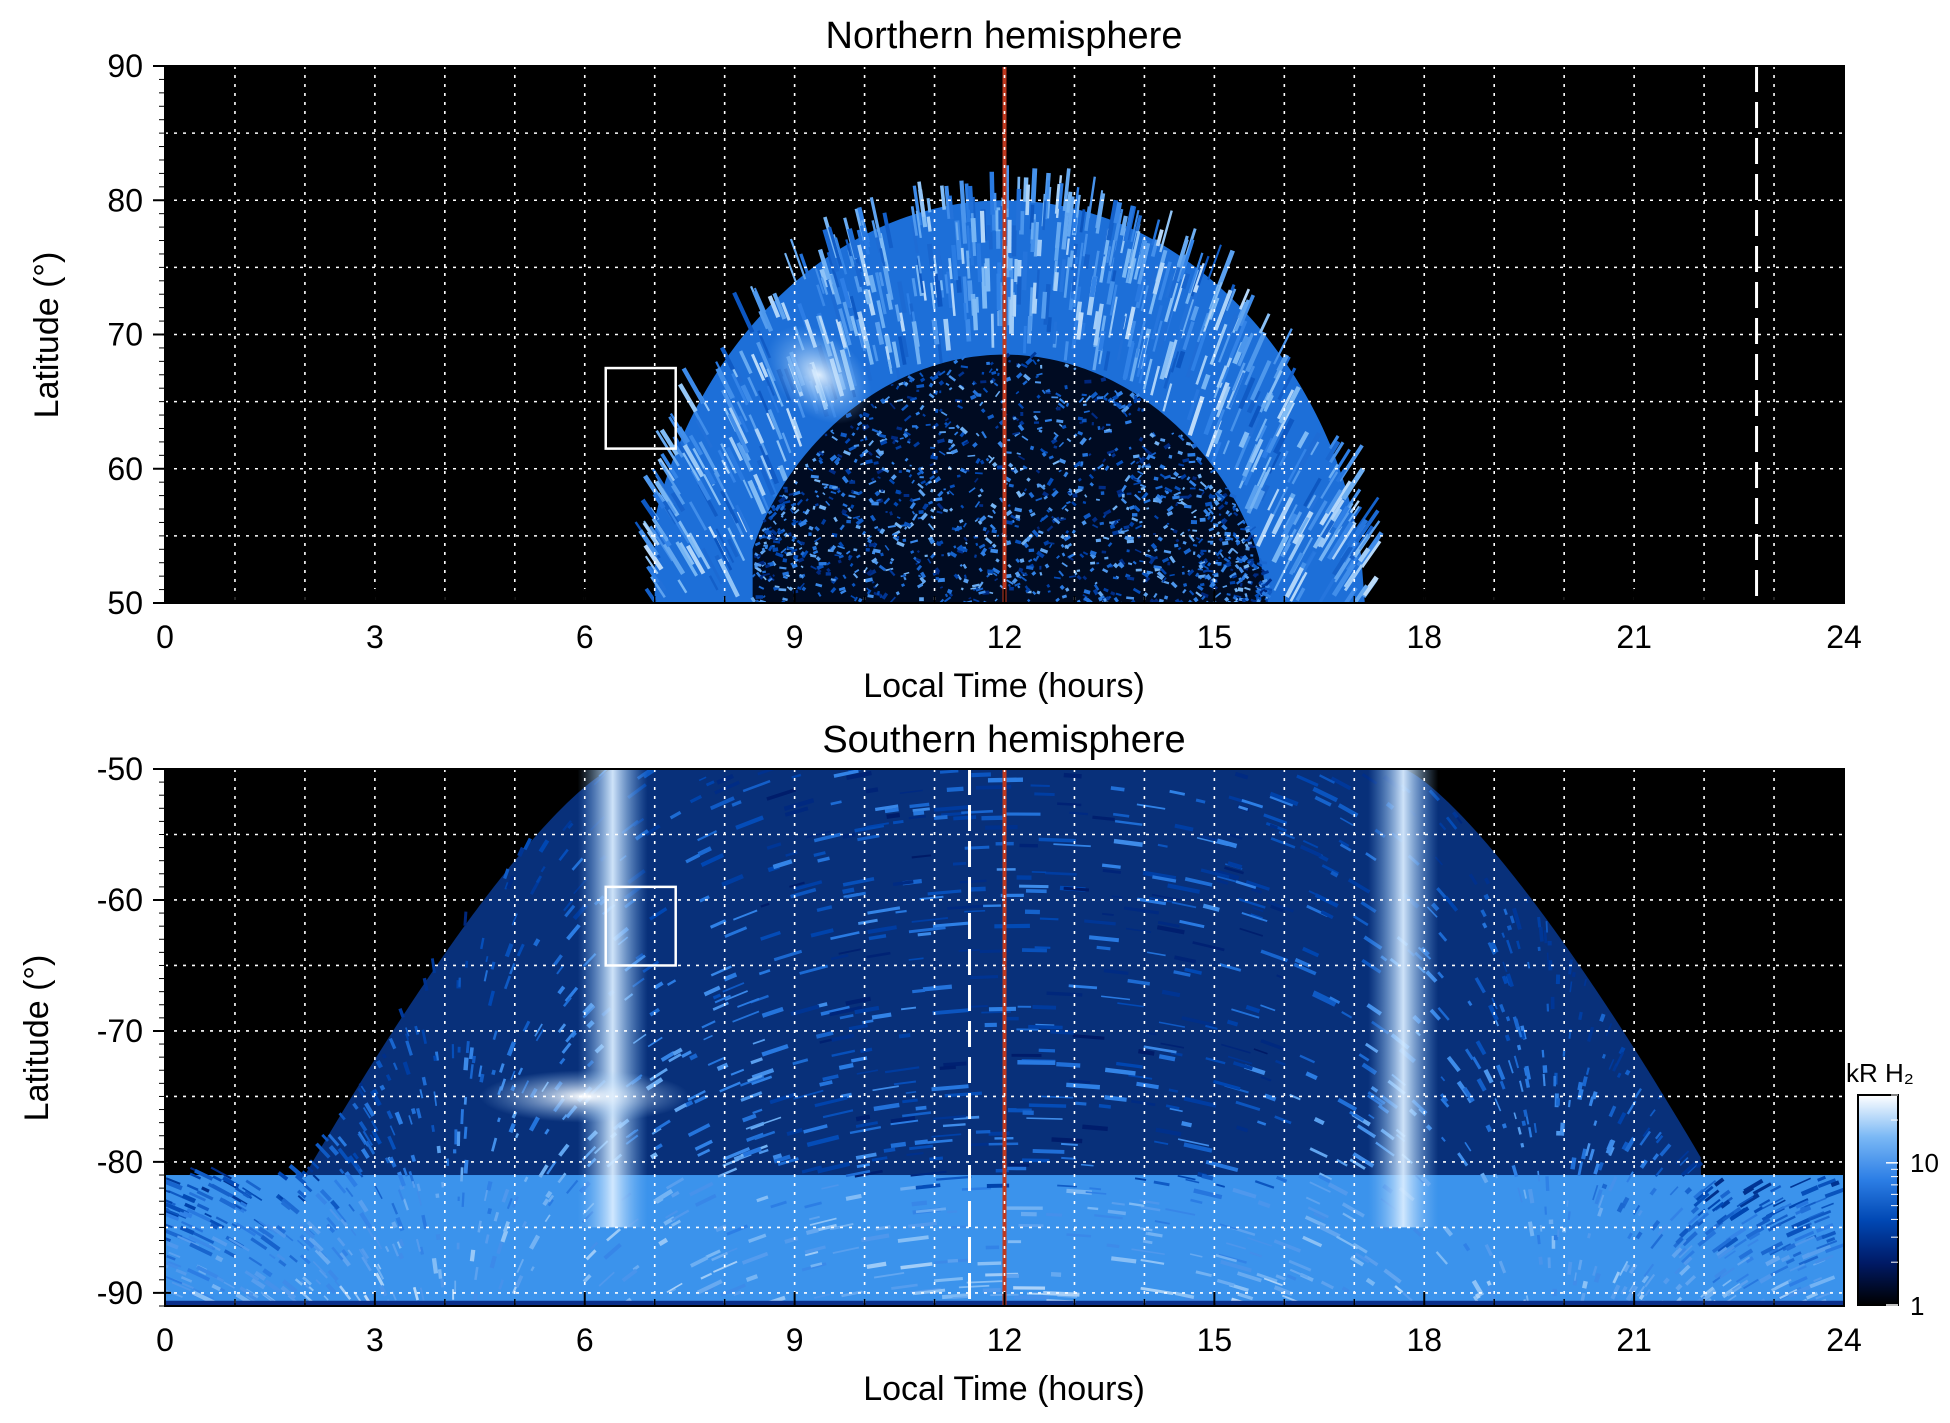 Image resolution: width=1950 pixels, height=1423 pixels. I want to click on north-xtick-label: 18, so click(1424, 637).